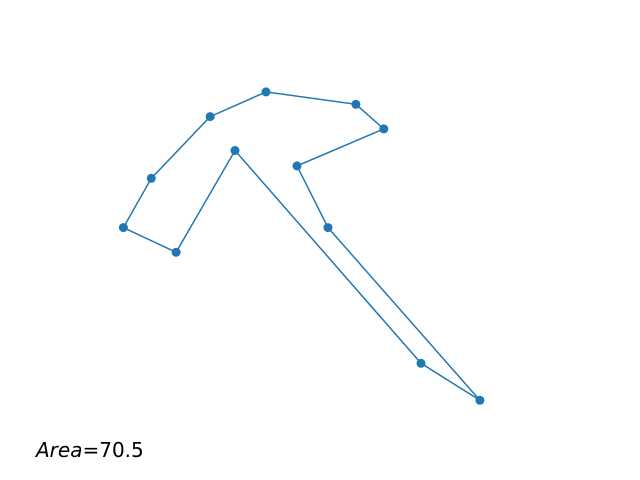 This screenshot has height=480, width=640. I want to click on area-annotation: Area=70.5, so click(90, 450).